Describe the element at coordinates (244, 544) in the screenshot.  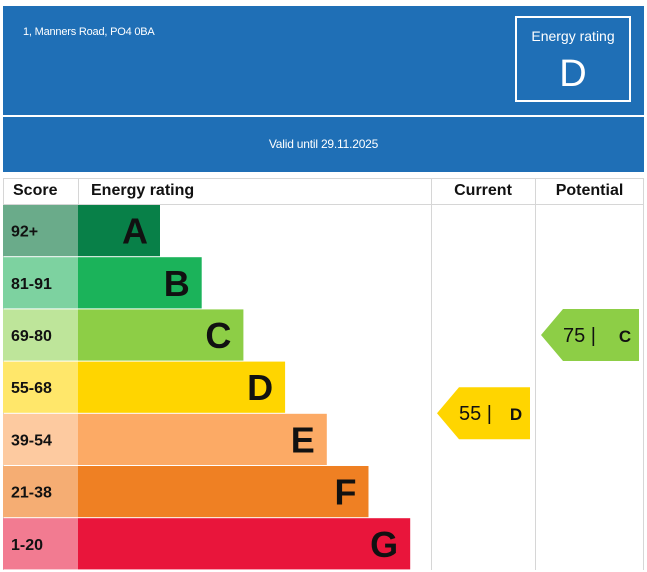
I see `rating-bar-g` at that location.